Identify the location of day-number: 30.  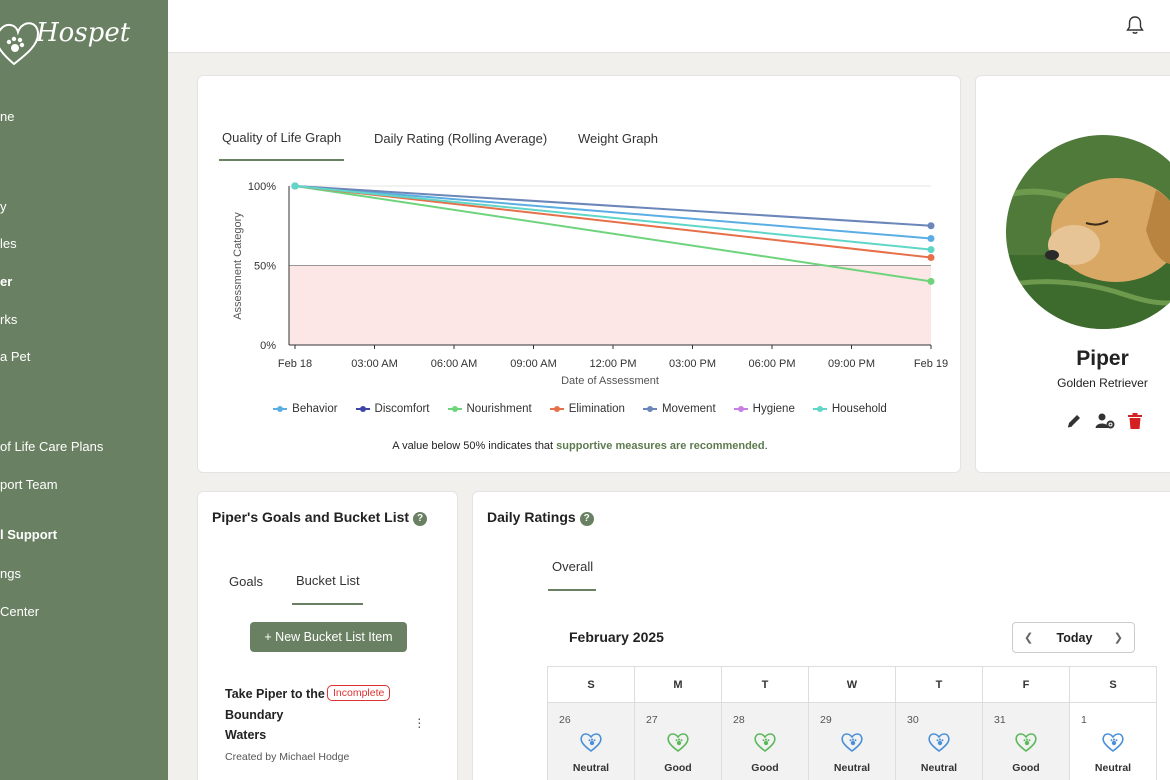
(913, 720).